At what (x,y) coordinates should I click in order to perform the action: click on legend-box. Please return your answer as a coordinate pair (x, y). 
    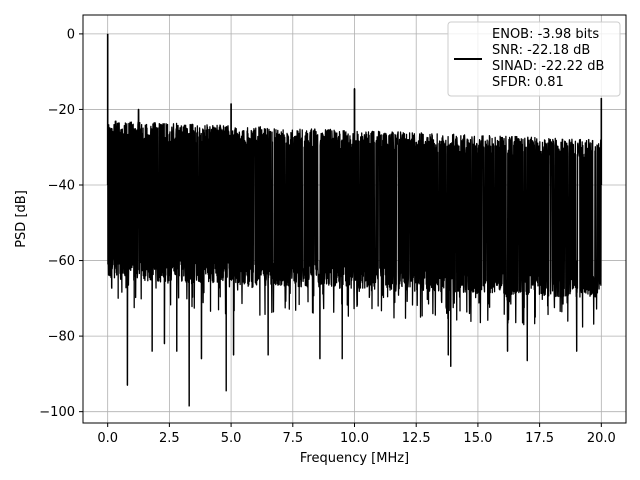
    Looking at the image, I should click on (534, 59).